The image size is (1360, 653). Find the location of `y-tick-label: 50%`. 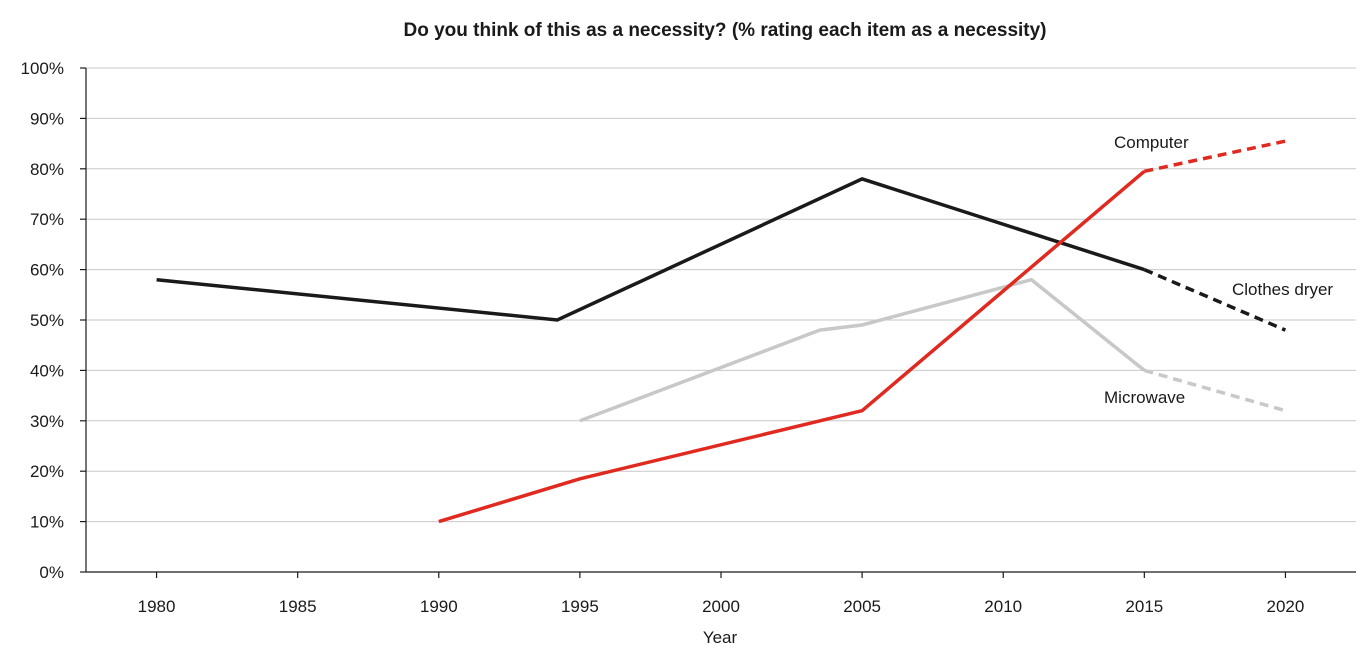

y-tick-label: 50% is located at coordinates (47, 320).